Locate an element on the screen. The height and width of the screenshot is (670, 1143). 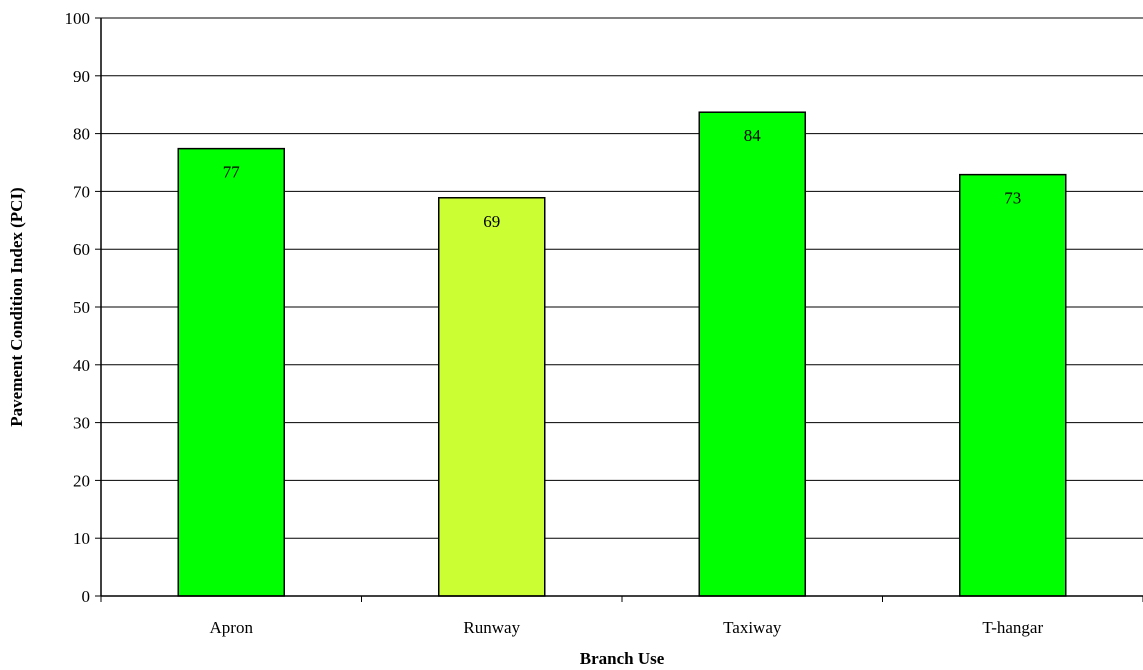
x-axis-title: Branch Use is located at coordinates (622, 658).